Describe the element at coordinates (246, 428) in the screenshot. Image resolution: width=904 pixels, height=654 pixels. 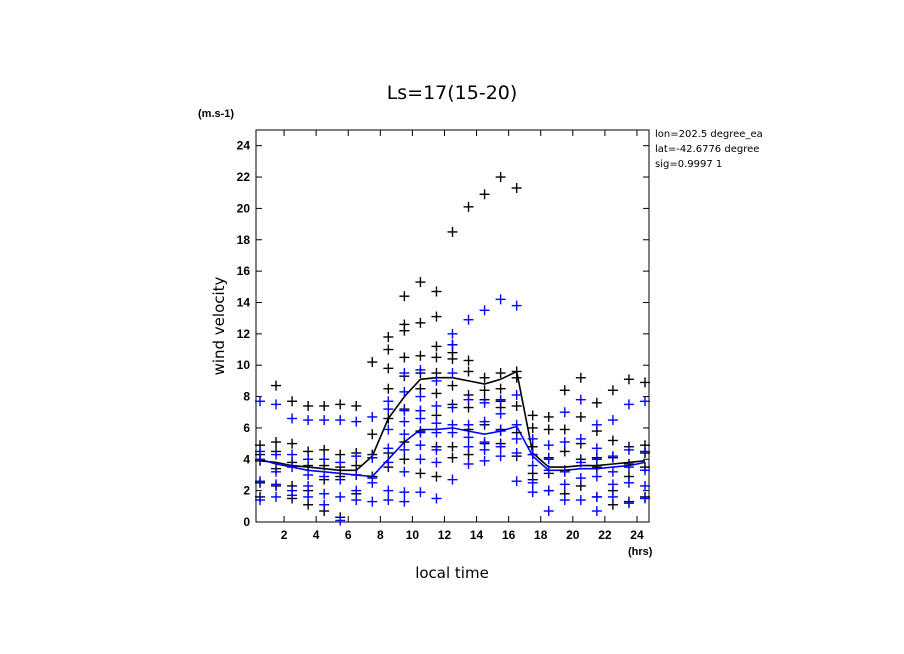
I see `y-tick-label: 6` at that location.